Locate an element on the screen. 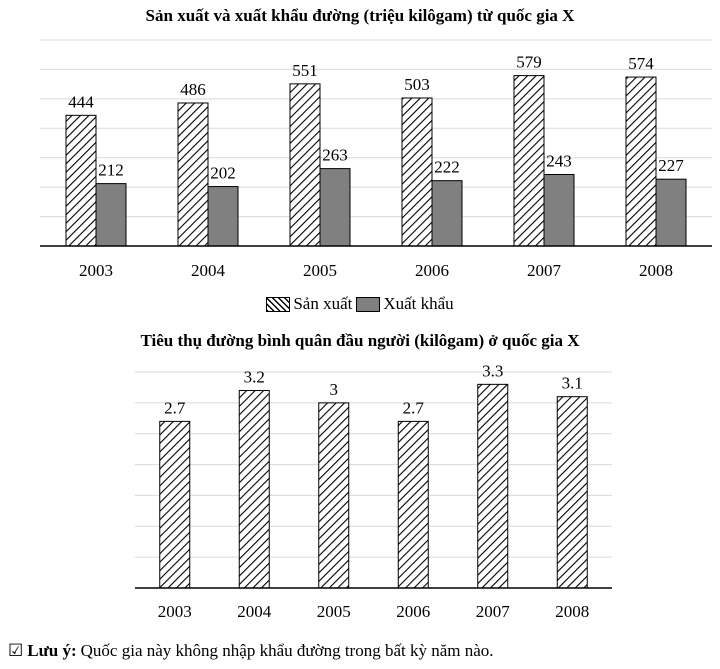 Image resolution: width=720 pixels, height=669 pixels. chart1-legend: Sản xuất Xuất khẩu is located at coordinates (360, 304).